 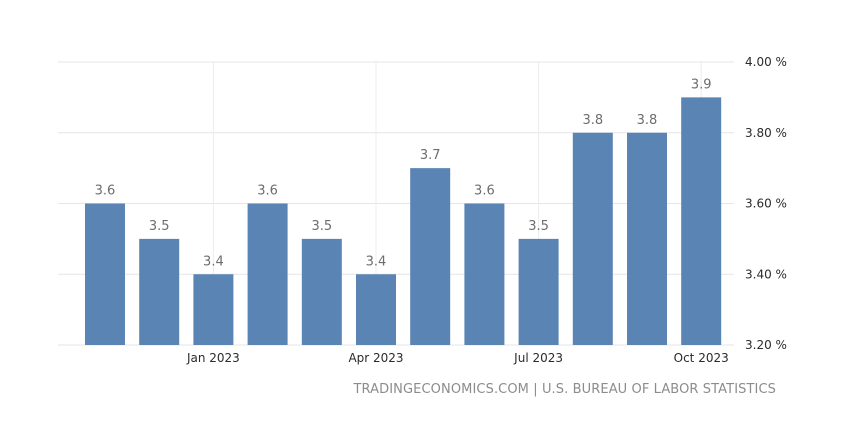 I want to click on x-tick-label: Jan 2023, so click(x=213, y=358).